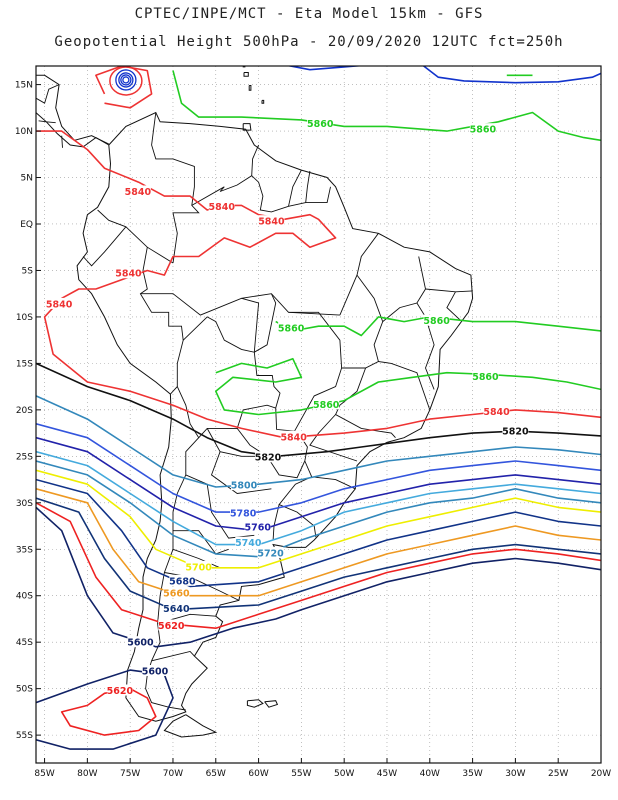 The image size is (618, 800). What do you see at coordinates (27, 179) in the screenshot?
I see `lat-tick-label: 5N` at bounding box center [27, 179].